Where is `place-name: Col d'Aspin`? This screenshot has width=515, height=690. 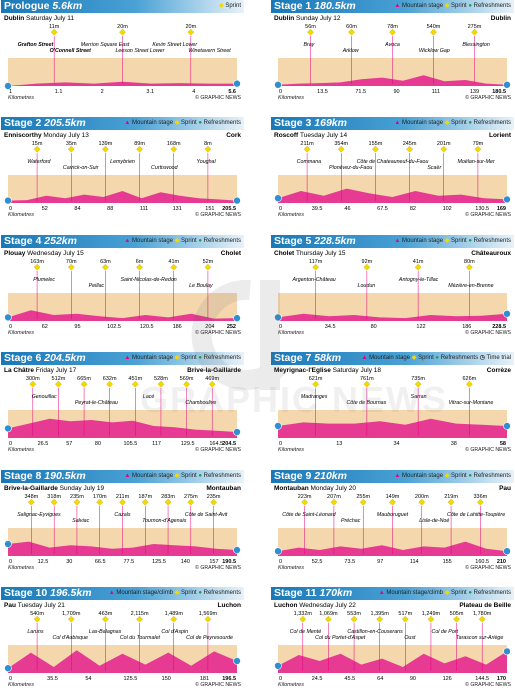
place-name: Col d'Aspin is located at coordinates (174, 632).